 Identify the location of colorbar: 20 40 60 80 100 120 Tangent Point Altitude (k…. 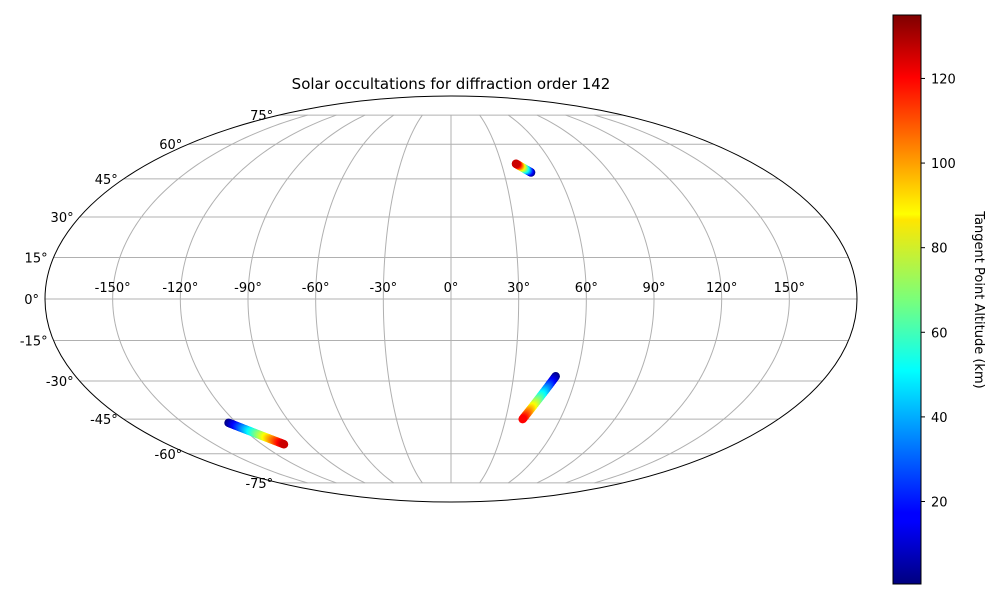
(939, 299).